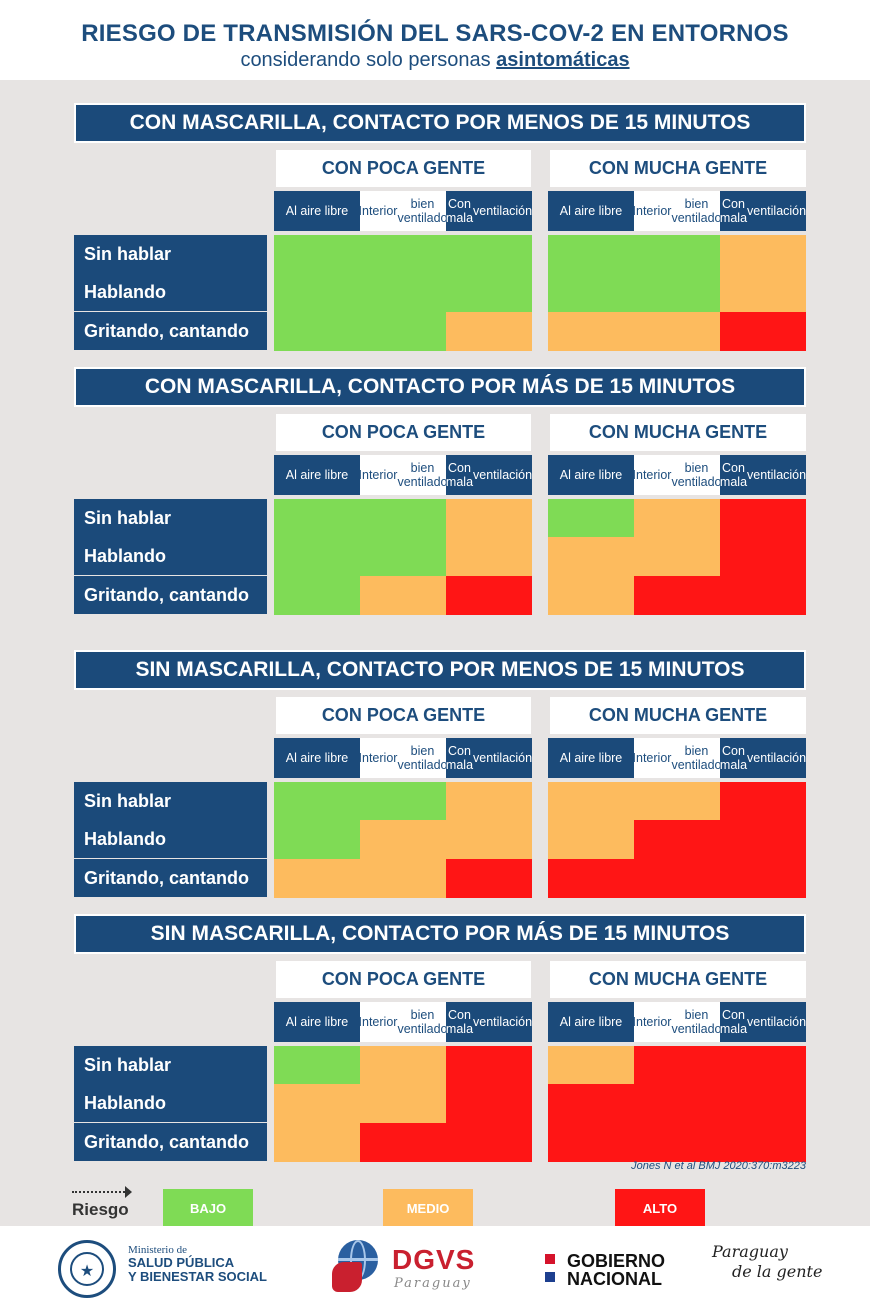 This screenshot has width=870, height=1309. What do you see at coordinates (412, 1268) in the screenshot?
I see `dgvs-logo: DGVS Paraguay` at bounding box center [412, 1268].